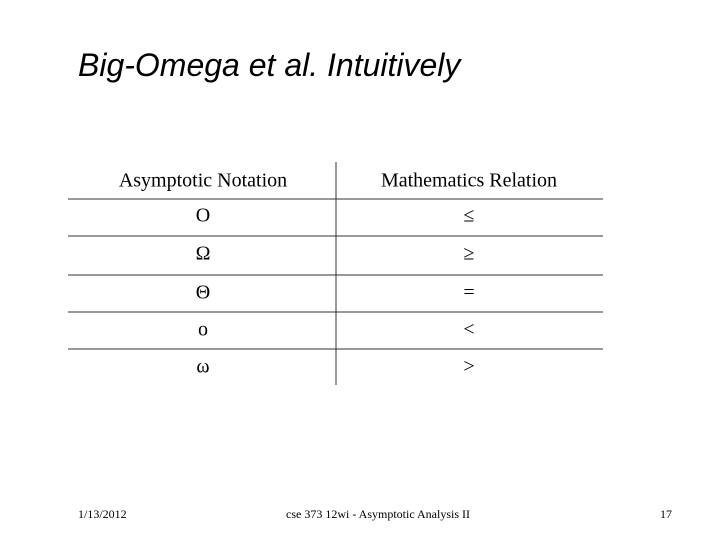 The height and width of the screenshot is (540, 720). Describe the element at coordinates (666, 514) in the screenshot. I see `footer-page: 17` at that location.